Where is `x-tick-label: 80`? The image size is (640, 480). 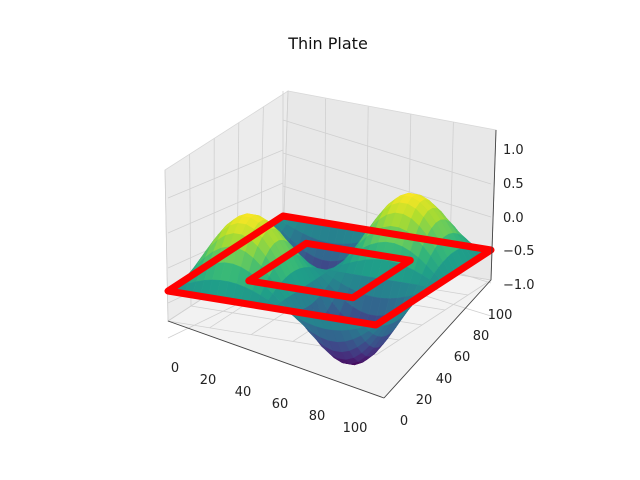 x-tick-label: 80 is located at coordinates (317, 416).